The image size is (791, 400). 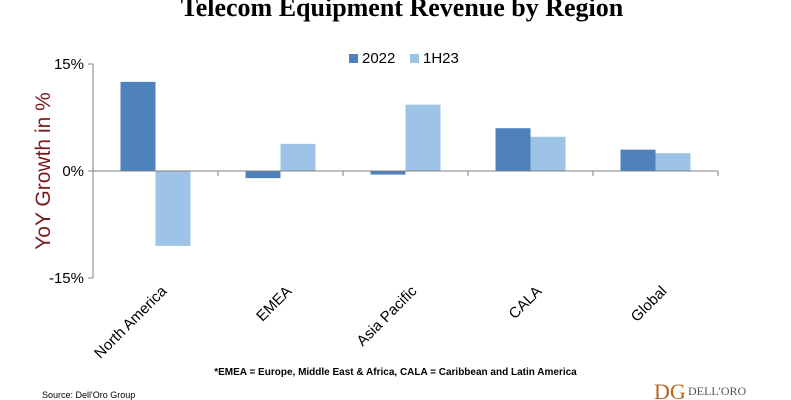 What do you see at coordinates (548, 153) in the screenshot?
I see `bar-1h23-cala` at bounding box center [548, 153].